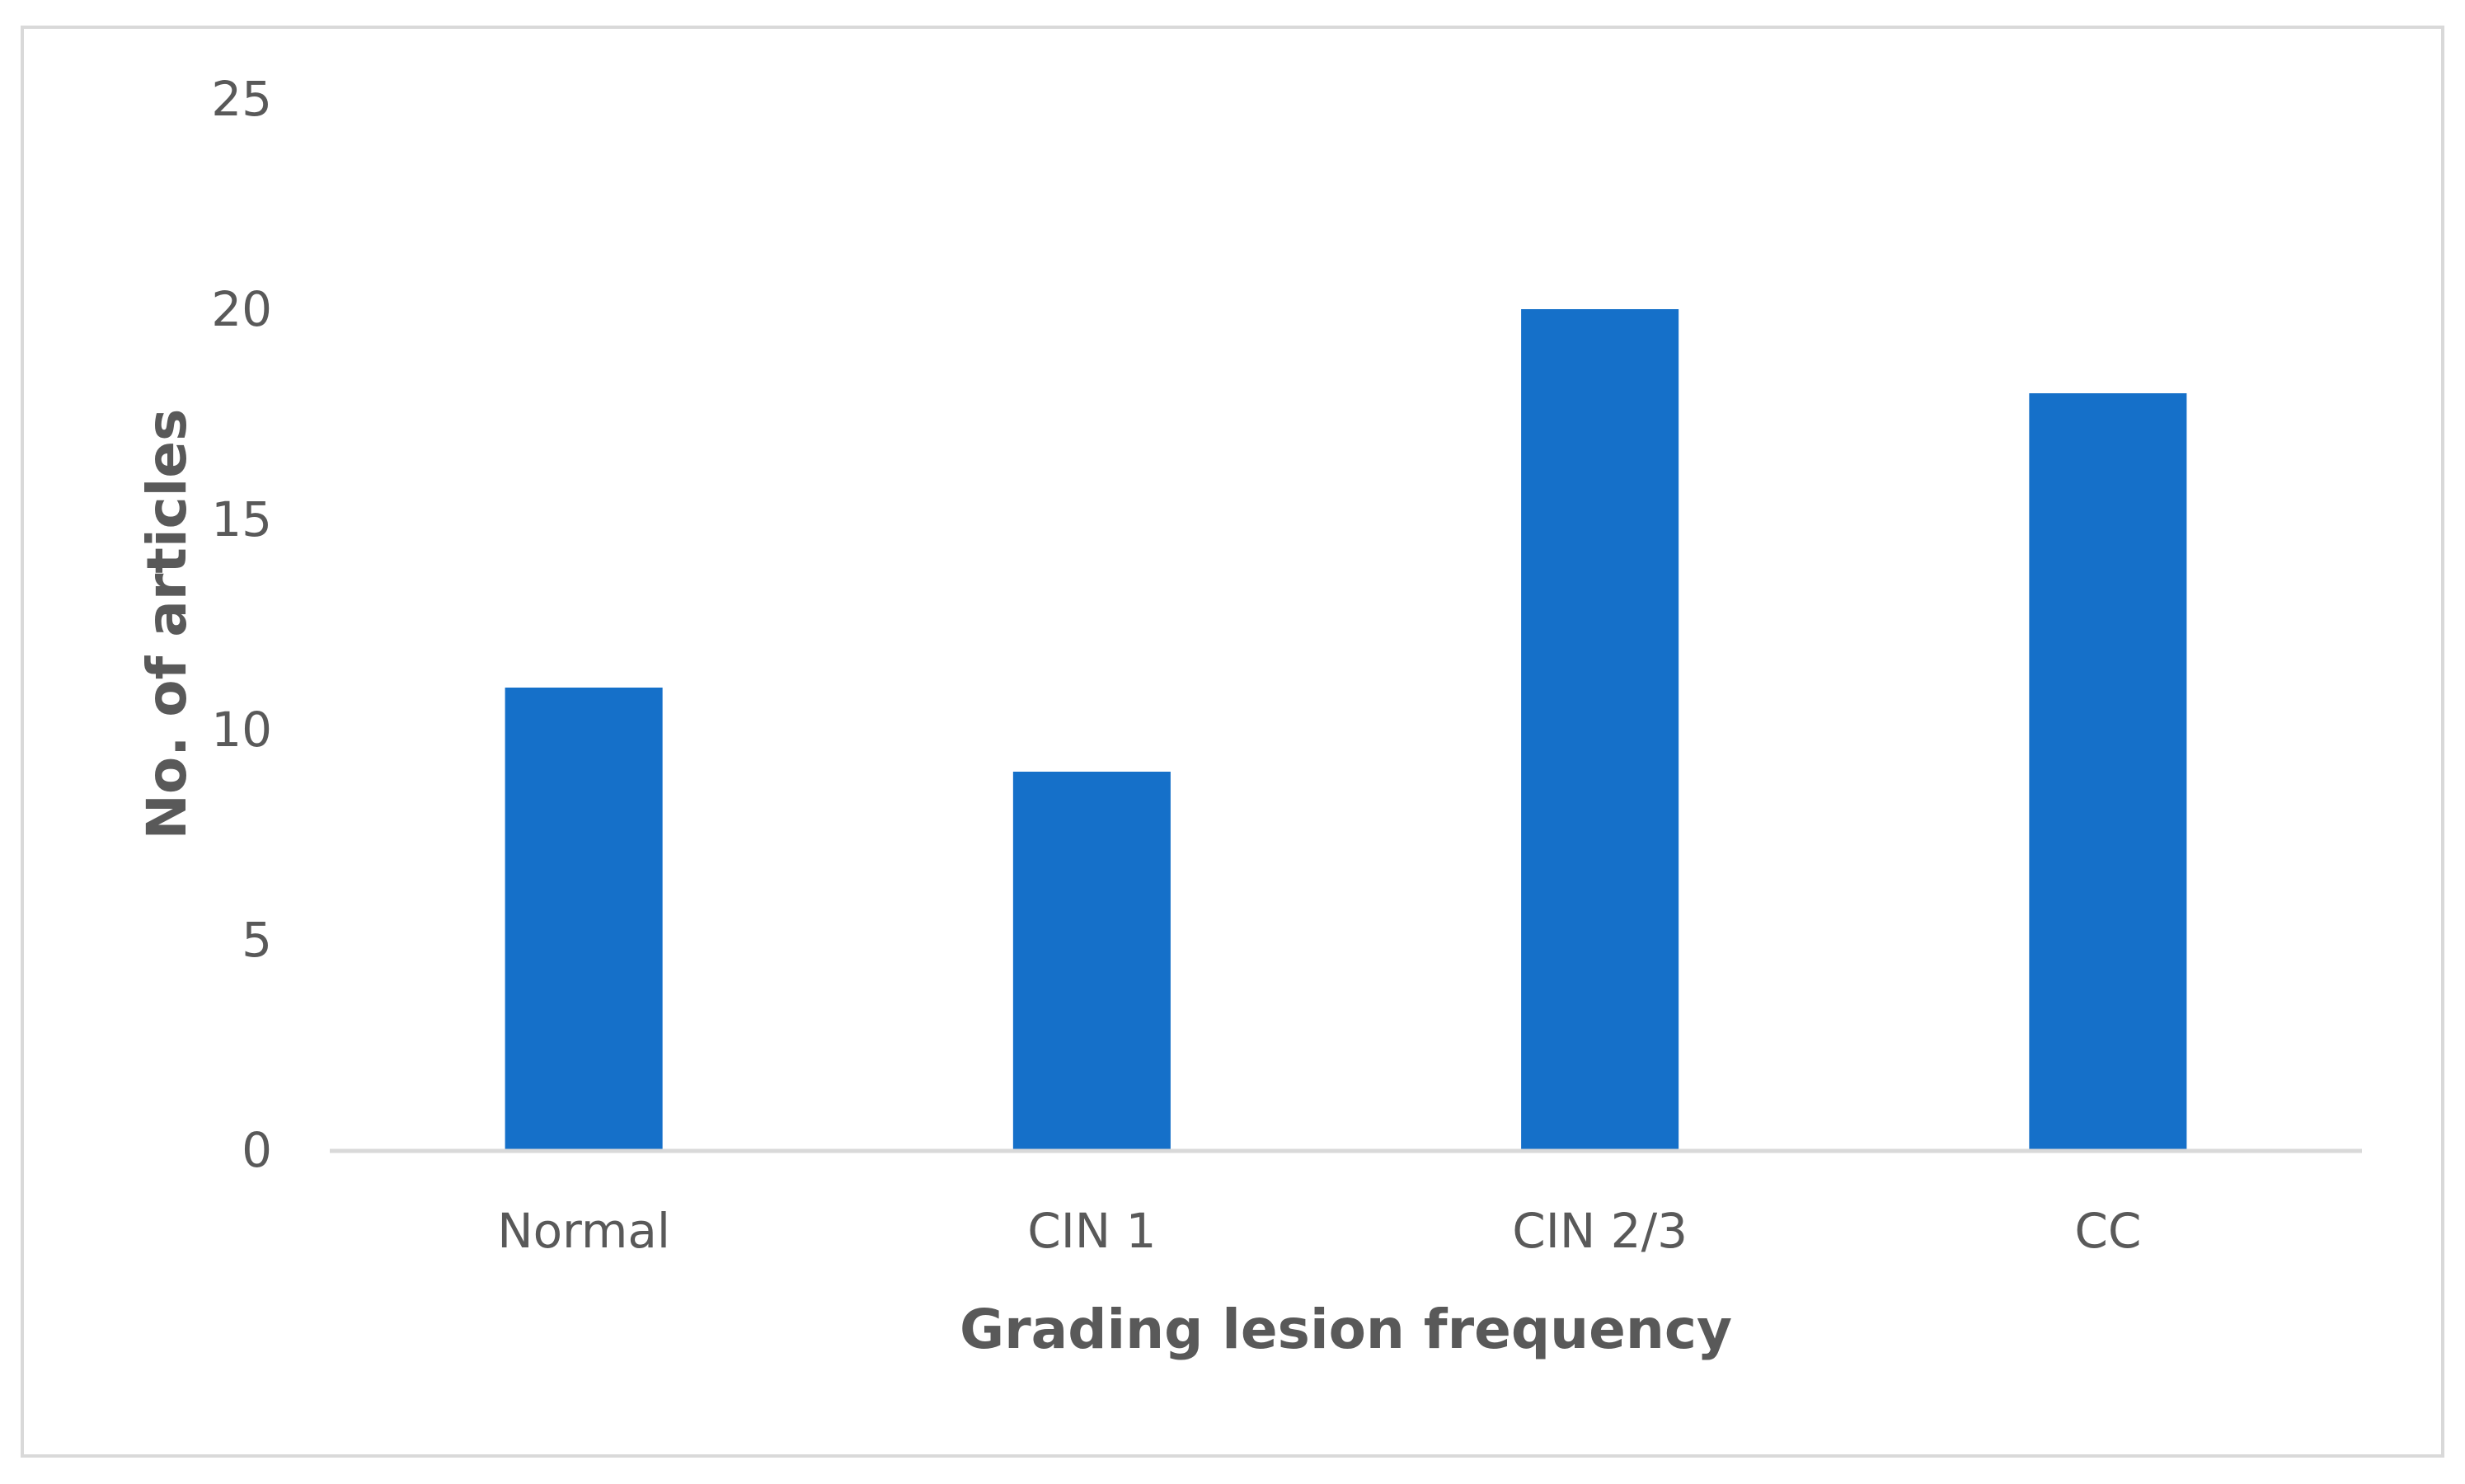 Image resolution: width=2465 pixels, height=1484 pixels. What do you see at coordinates (2108, 771) in the screenshot?
I see `bar-cc` at bounding box center [2108, 771].